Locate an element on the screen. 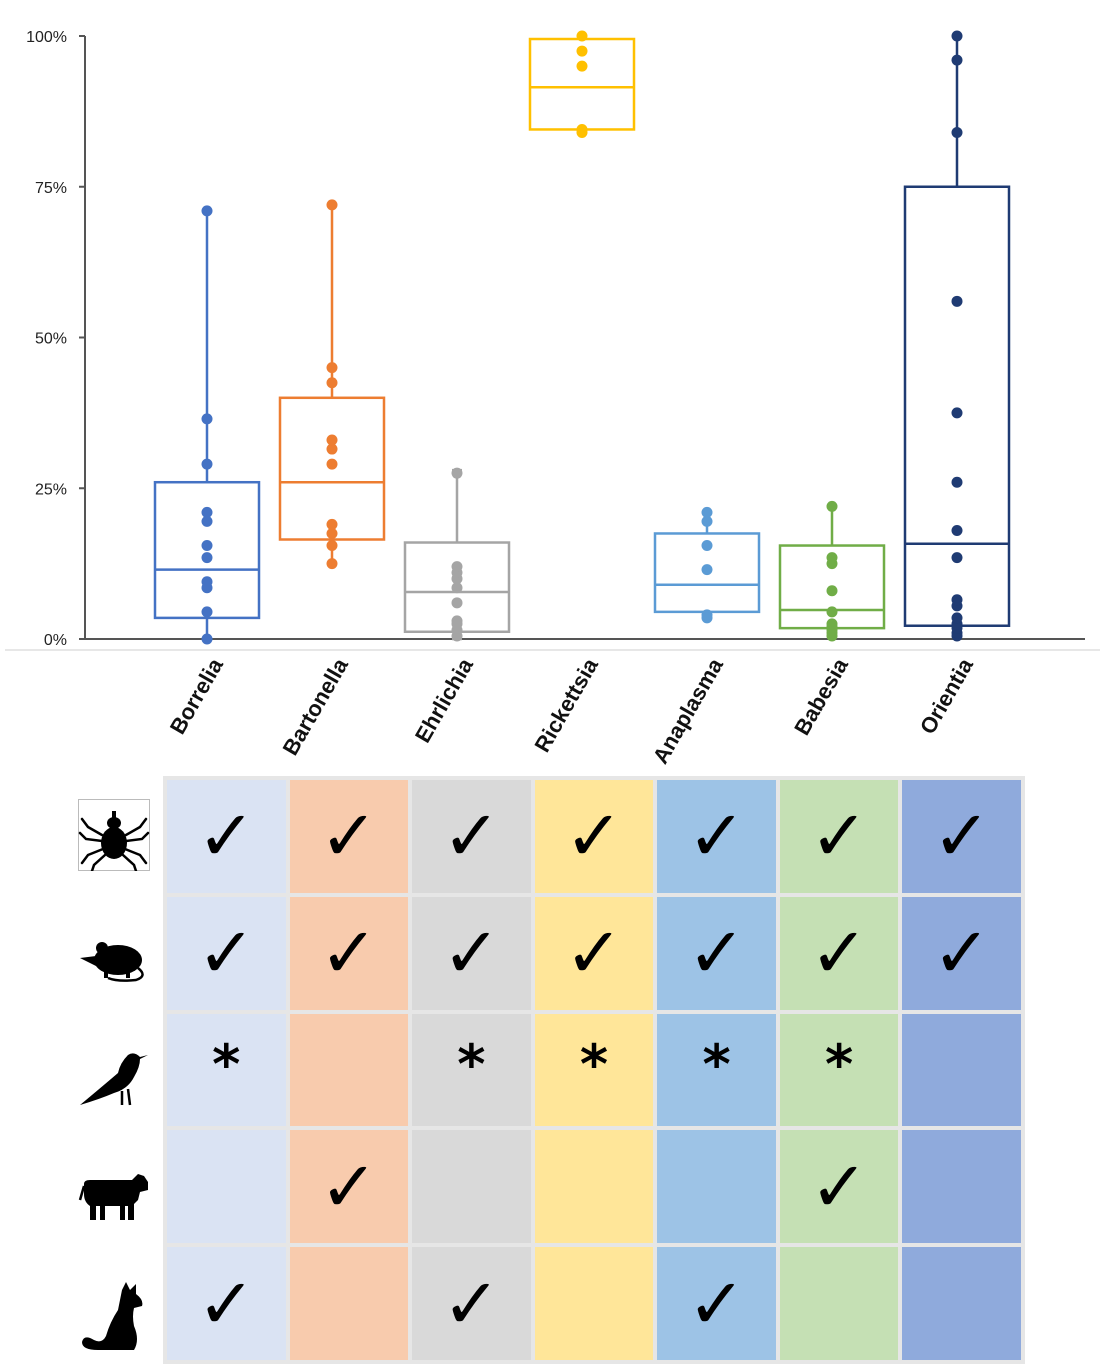 The width and height of the screenshot is (1100, 1364). category-label-bartonella: Bartonella is located at coordinates (316, 706).